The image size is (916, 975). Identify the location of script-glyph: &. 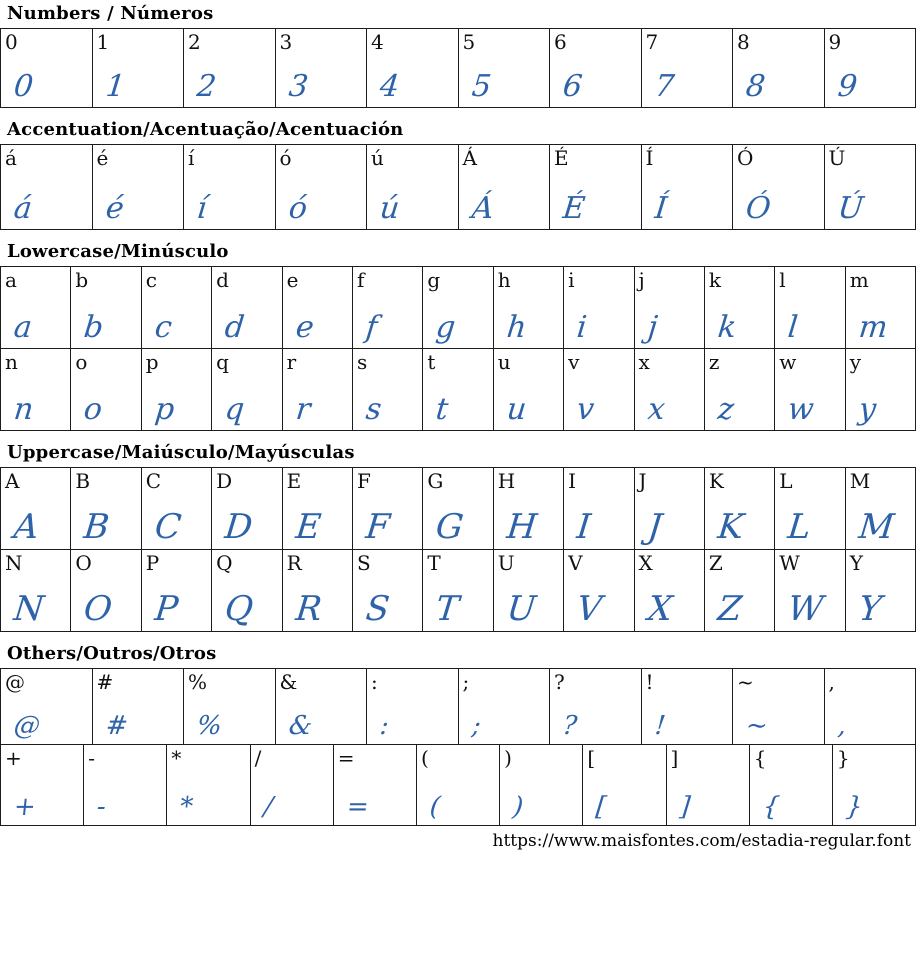
(300, 726).